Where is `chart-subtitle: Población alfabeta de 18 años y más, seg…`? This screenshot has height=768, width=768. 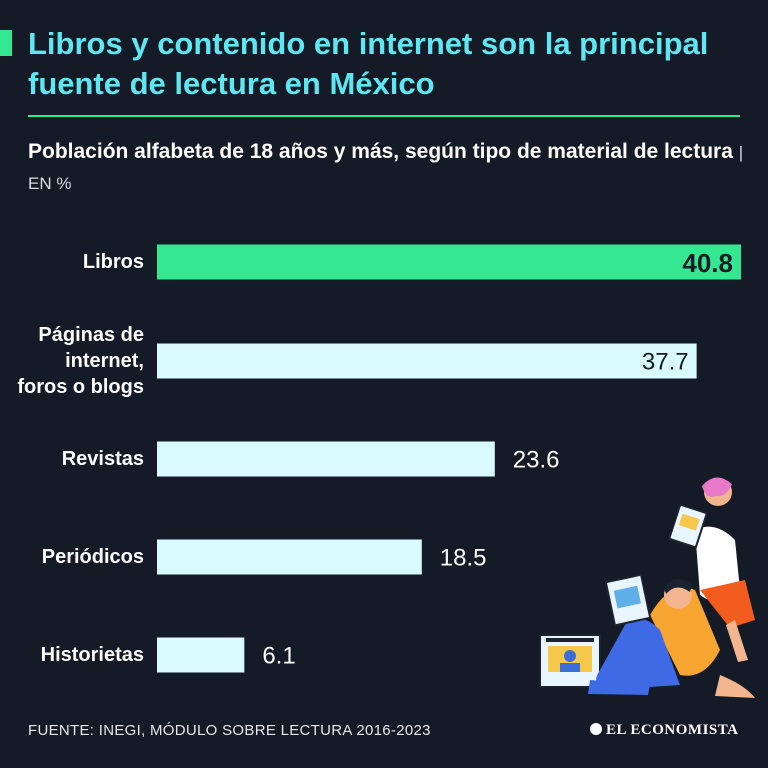 chart-subtitle: Población alfabeta de 18 años y más, seg… is located at coordinates (388, 168).